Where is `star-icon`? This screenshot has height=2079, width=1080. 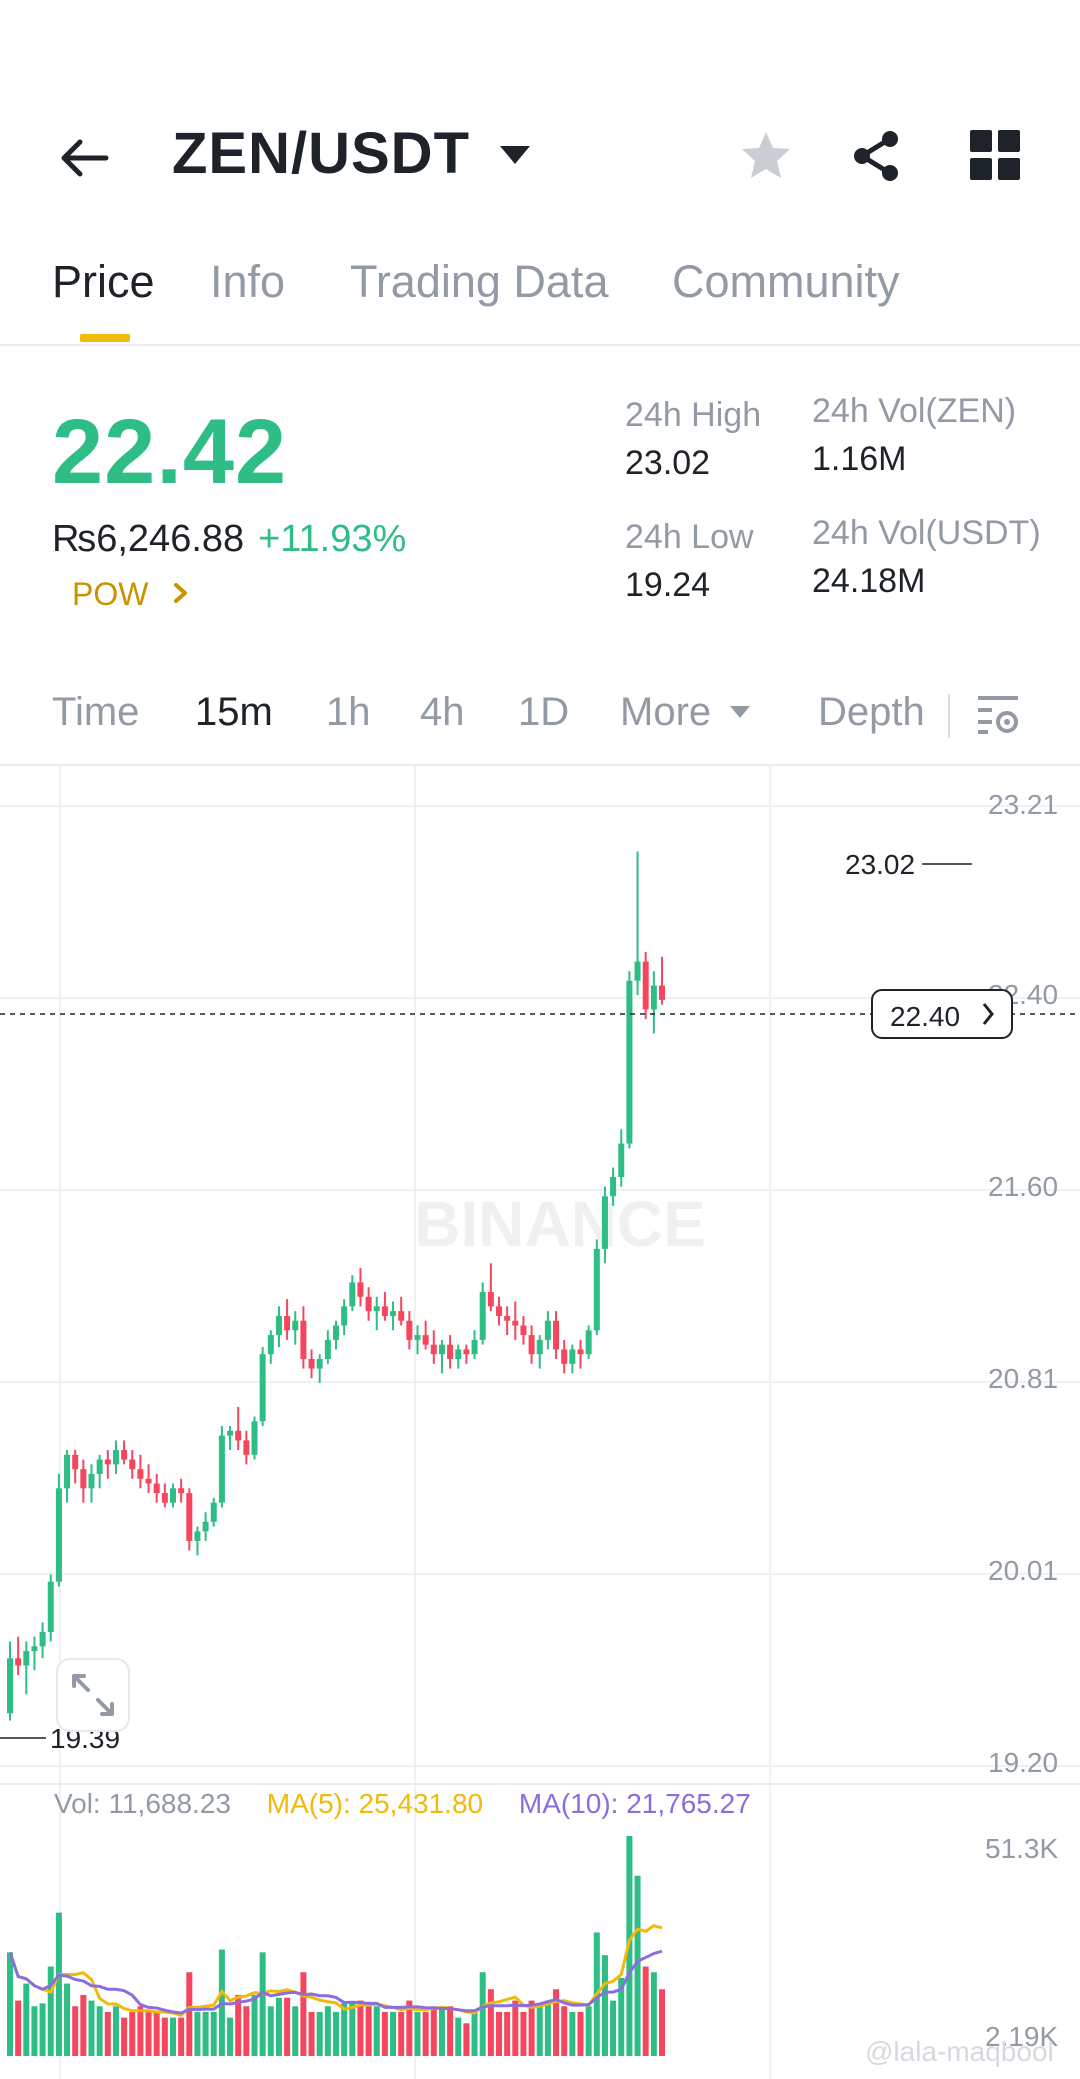
star-icon is located at coordinates (766, 156).